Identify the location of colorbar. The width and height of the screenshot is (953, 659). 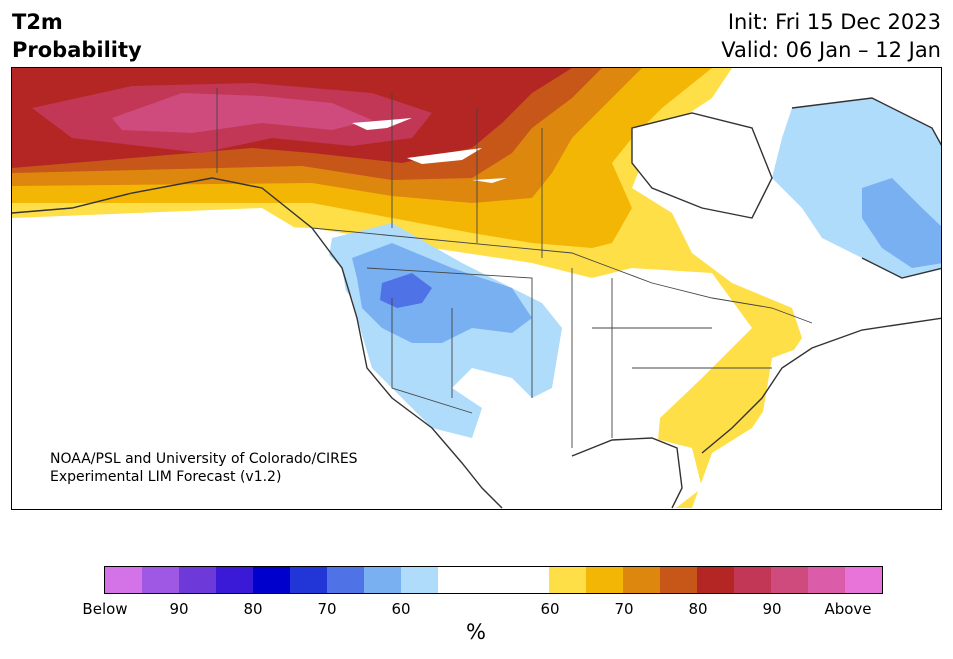
(493, 580).